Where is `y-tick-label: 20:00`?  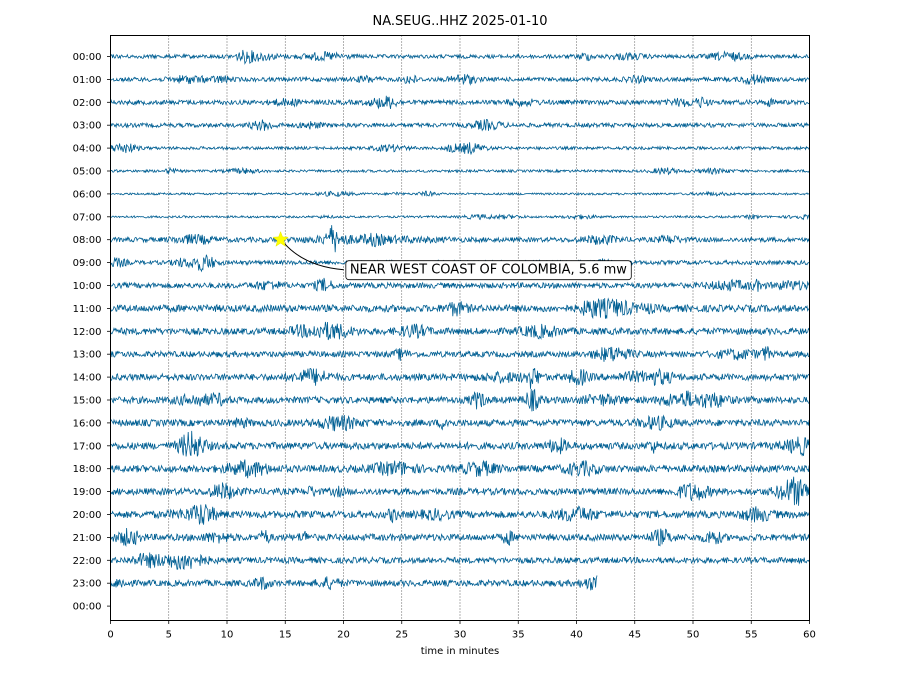
y-tick-label: 20:00 is located at coordinates (87, 515).